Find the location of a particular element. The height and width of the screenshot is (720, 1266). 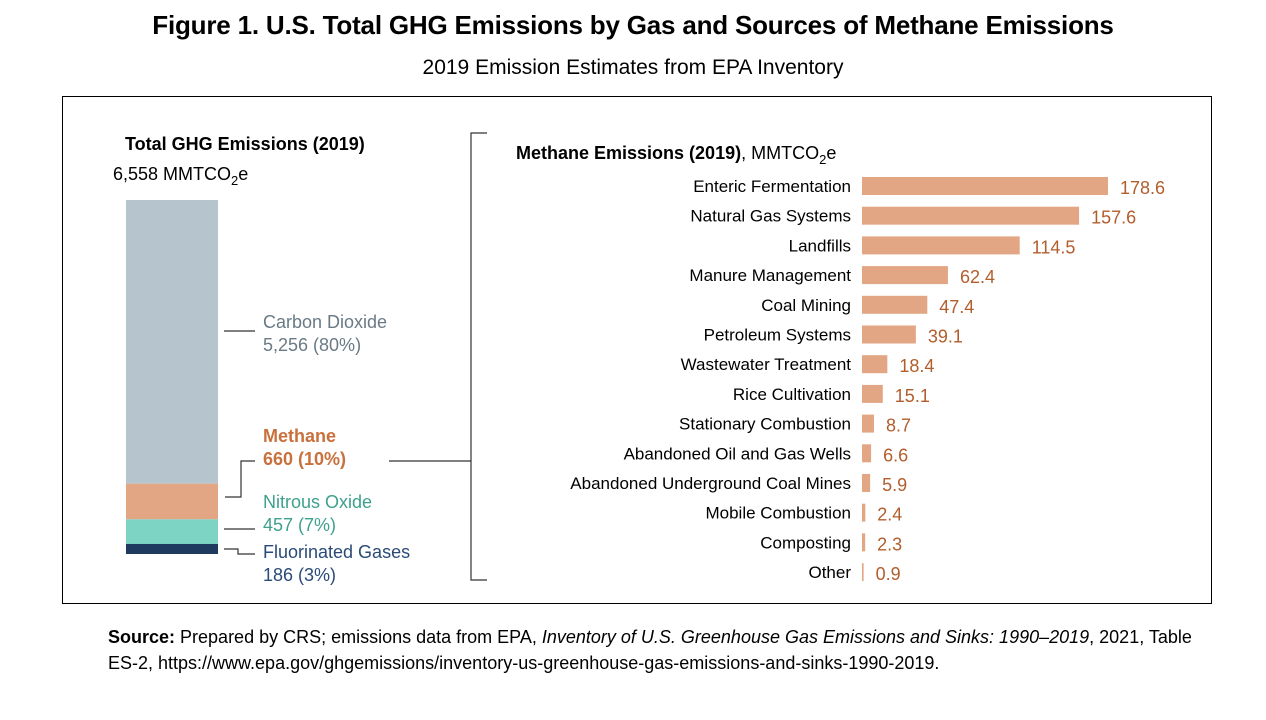

methane-unit-suffix: e is located at coordinates (831, 153).